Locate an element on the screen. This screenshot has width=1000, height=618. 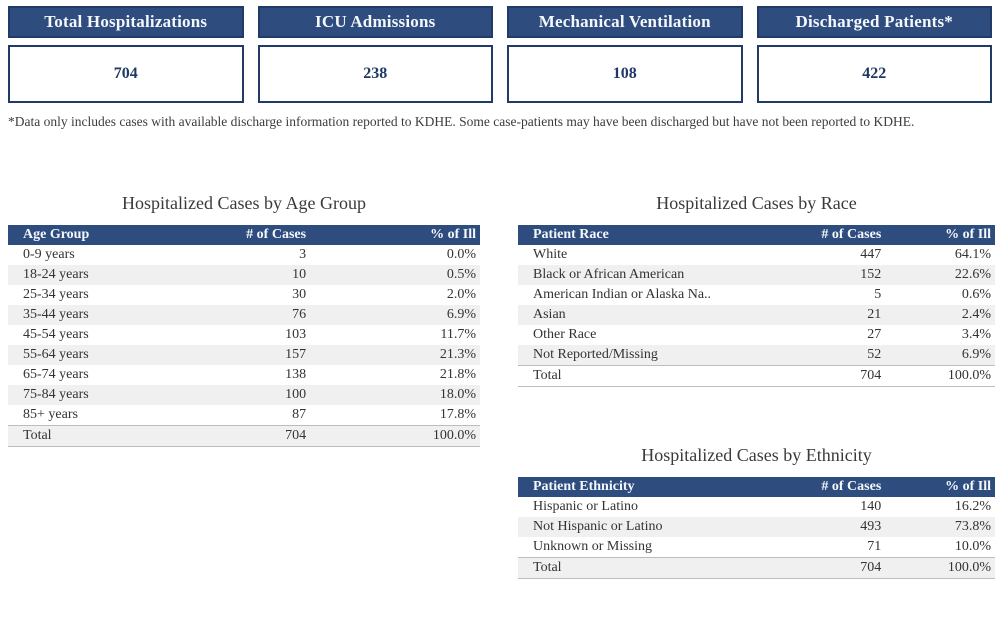
stat-card-value: 704 is located at coordinates (125, 73).